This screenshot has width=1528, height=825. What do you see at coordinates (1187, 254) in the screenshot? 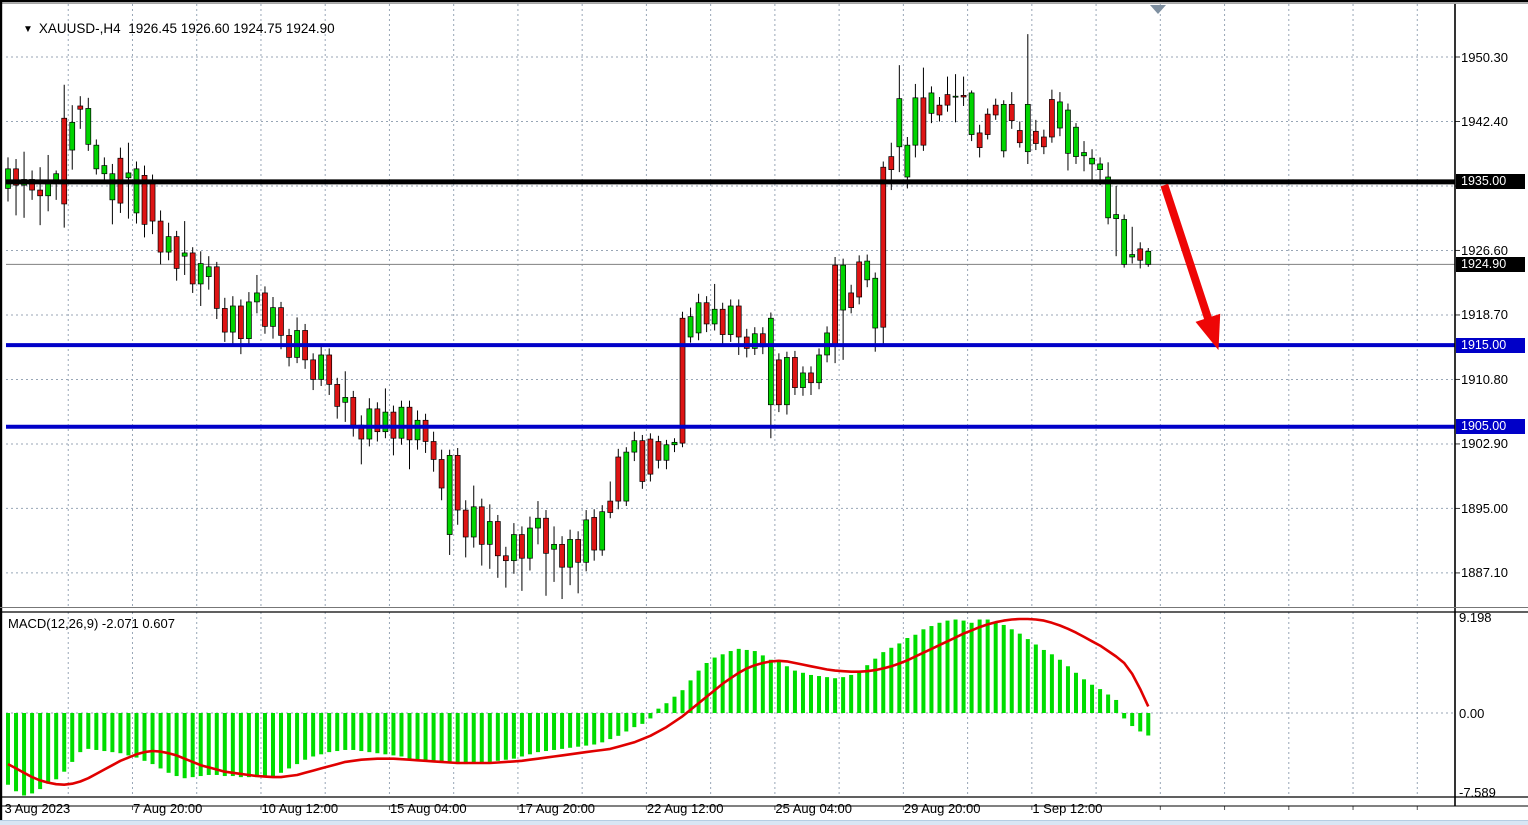
I see `down-arrow-shaft` at bounding box center [1187, 254].